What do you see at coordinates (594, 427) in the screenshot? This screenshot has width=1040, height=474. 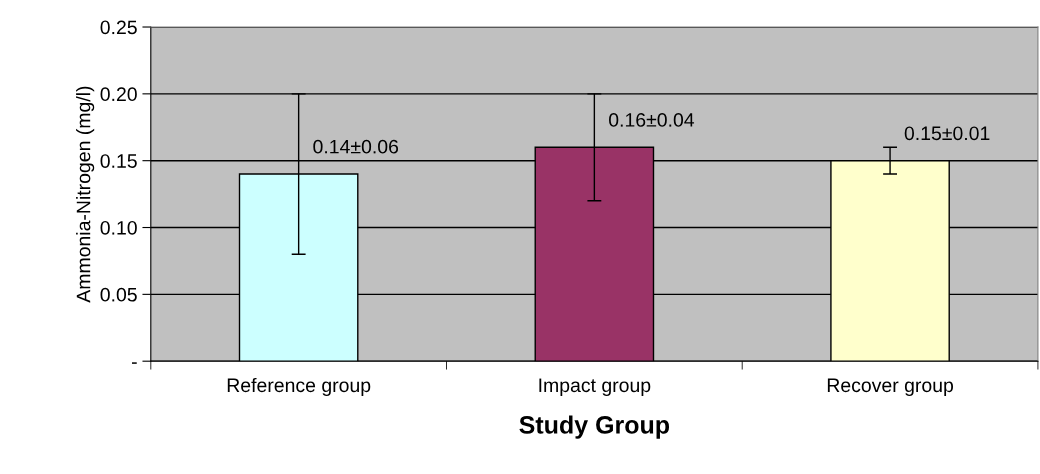 I see `x-axis-title: Study Group` at bounding box center [594, 427].